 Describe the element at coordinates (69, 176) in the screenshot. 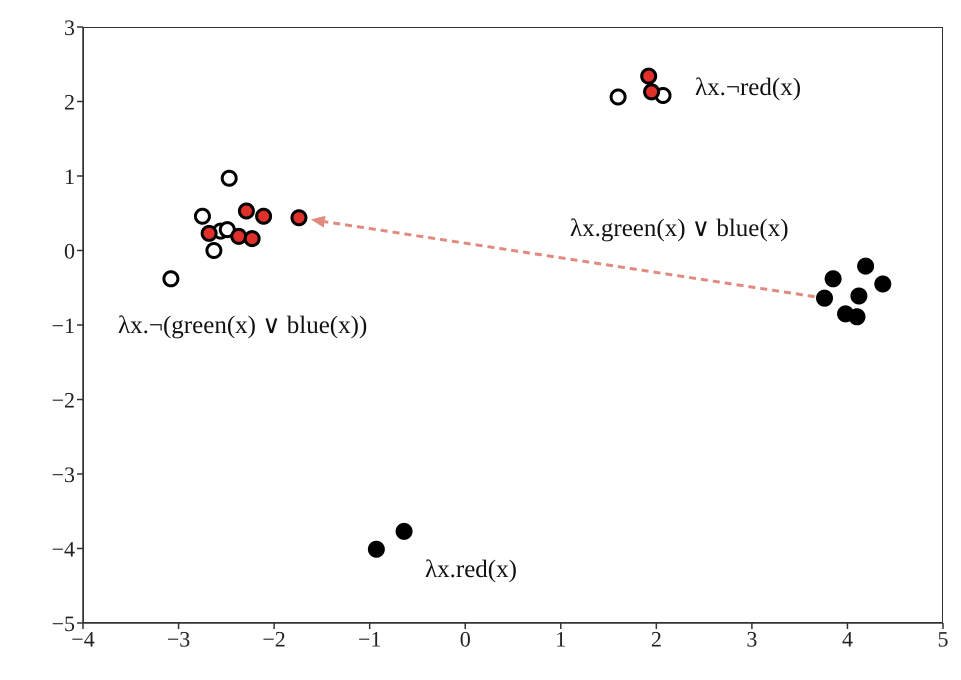

I see `y-tick-label: 1` at that location.